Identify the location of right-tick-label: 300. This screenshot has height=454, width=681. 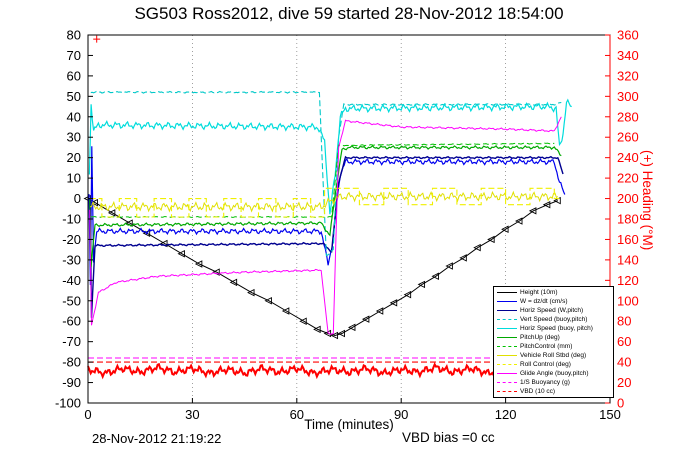
(628, 96).